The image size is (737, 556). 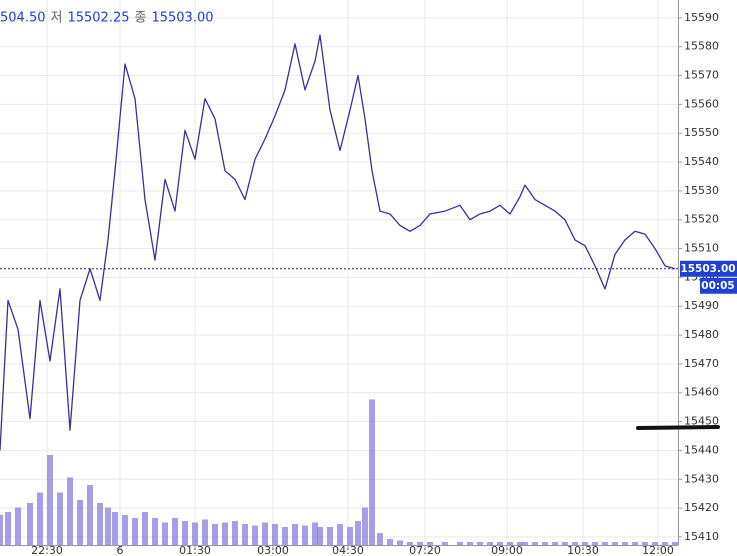 What do you see at coordinates (701, 161) in the screenshot?
I see `y-tick-label: 15540` at bounding box center [701, 161].